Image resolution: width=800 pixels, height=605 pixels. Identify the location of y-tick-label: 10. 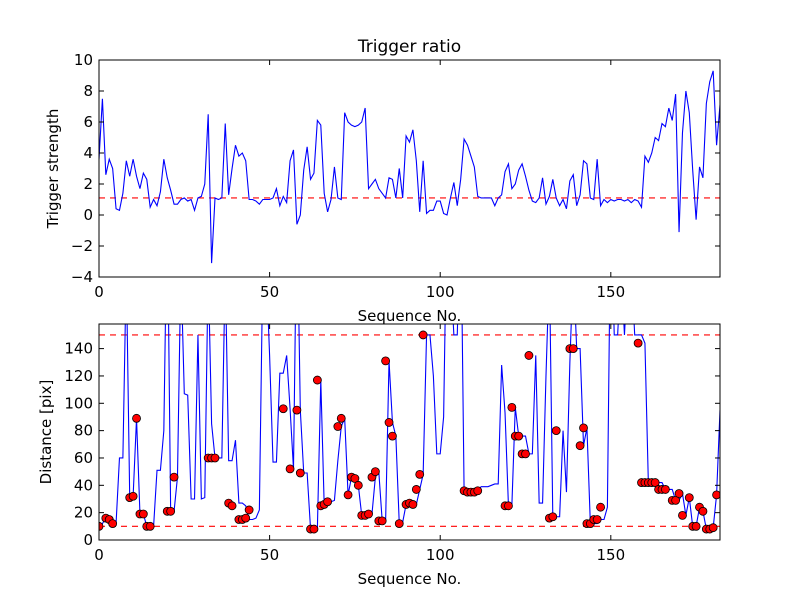
(83, 60).